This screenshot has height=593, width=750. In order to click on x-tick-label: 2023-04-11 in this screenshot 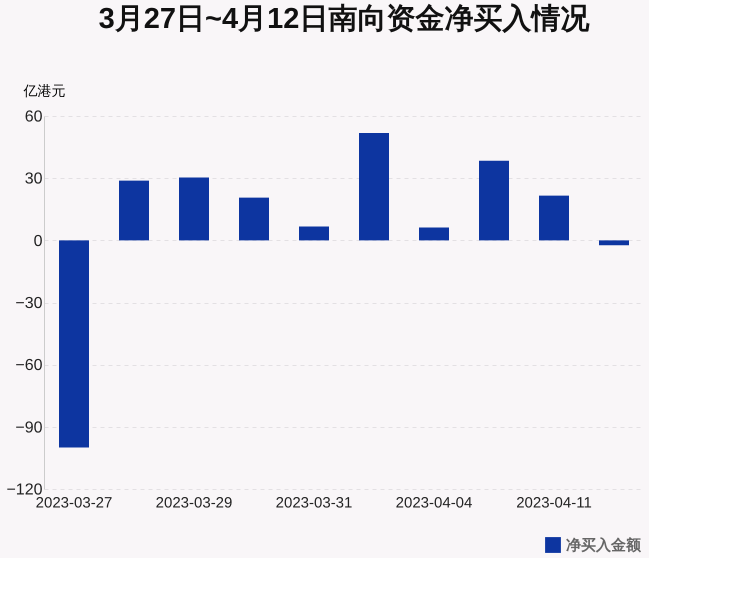, I will do `click(554, 503)`.